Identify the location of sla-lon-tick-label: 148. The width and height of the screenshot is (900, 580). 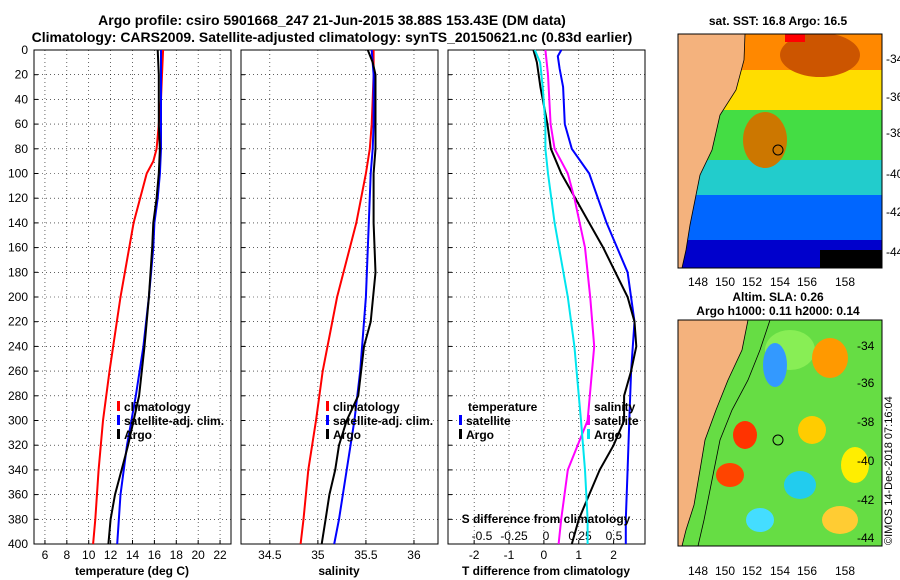
(698, 571).